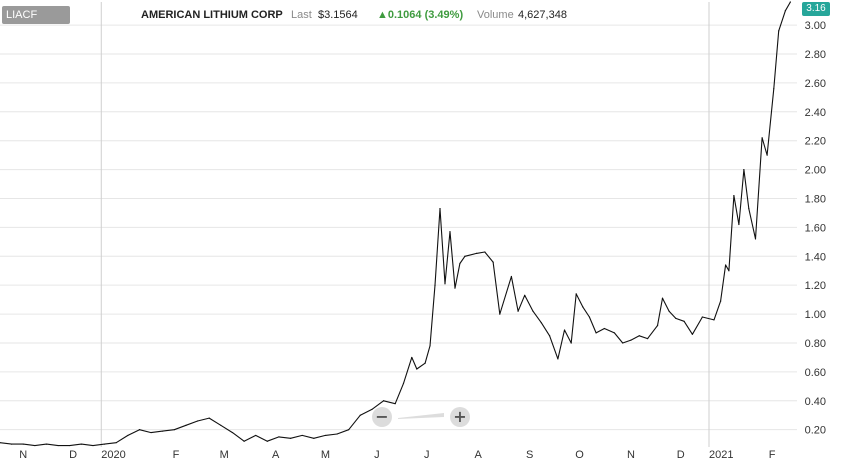 Image resolution: width=851 pixels, height=464 pixels. Describe the element at coordinates (382, 417) in the screenshot. I see `zoom-out-button: −` at that location.